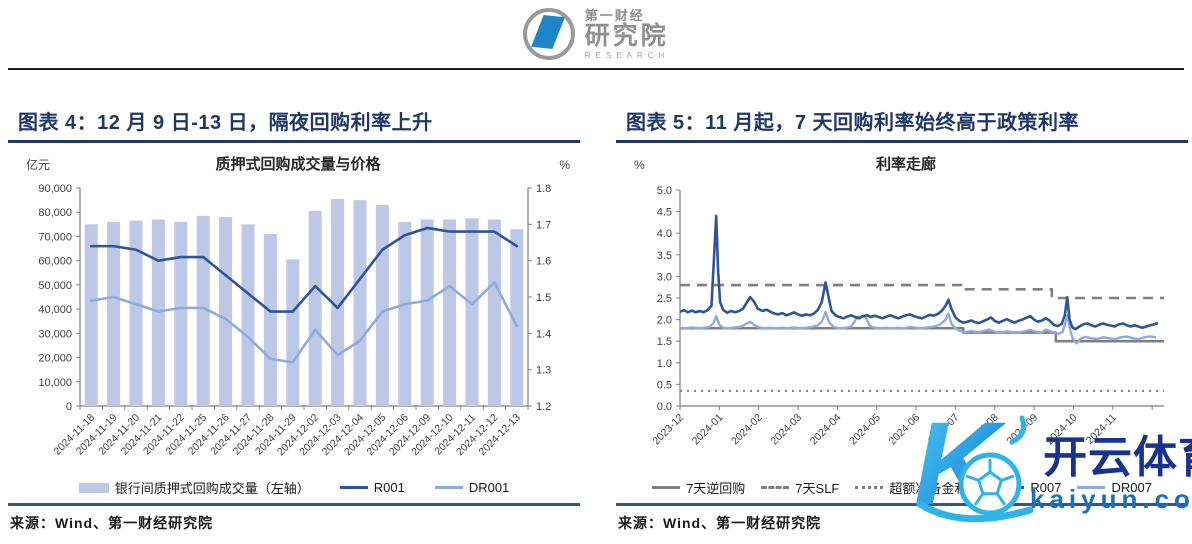 The width and height of the screenshot is (1192, 544). What do you see at coordinates (905, 164) in the screenshot?
I see `chart5-title: 利率走廊` at bounding box center [905, 164].